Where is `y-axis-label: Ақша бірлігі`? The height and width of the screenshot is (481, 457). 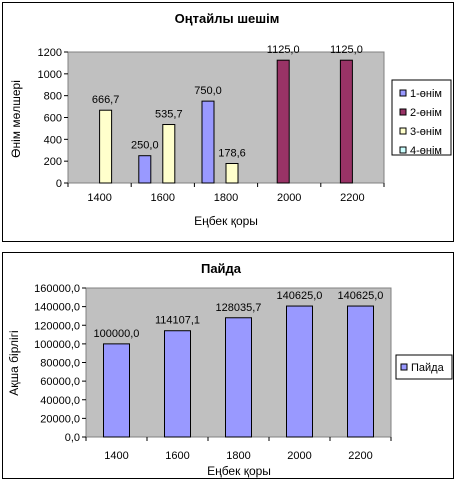 y-axis-label: Ақша бірлігі is located at coordinates (14, 362).